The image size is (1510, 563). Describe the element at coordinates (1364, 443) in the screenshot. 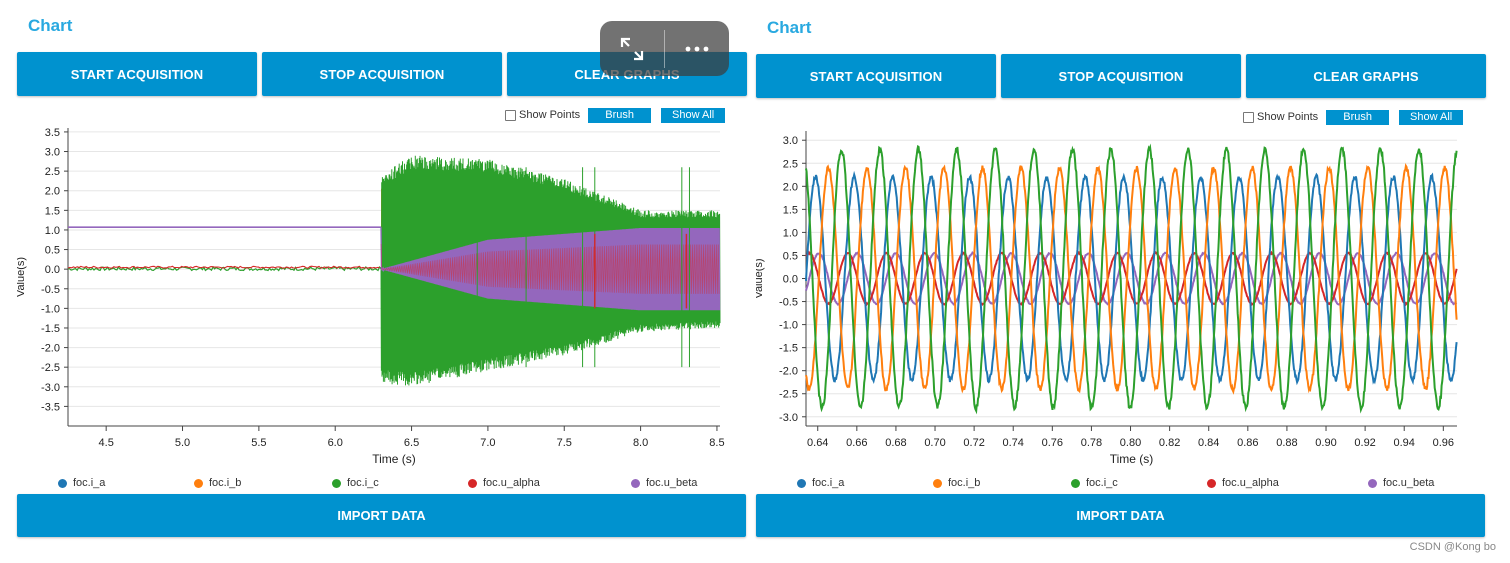

I see `x-tick-label: 0.92` at that location.